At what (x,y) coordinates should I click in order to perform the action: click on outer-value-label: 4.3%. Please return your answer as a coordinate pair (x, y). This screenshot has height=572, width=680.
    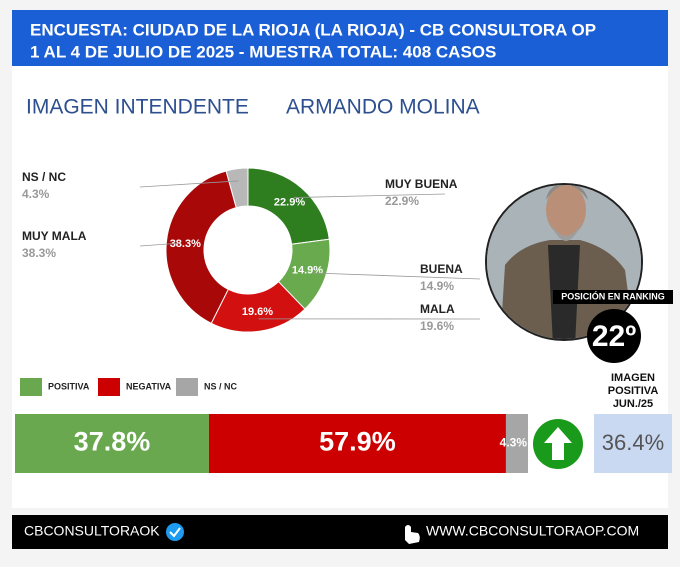
    Looking at the image, I should click on (36, 194).